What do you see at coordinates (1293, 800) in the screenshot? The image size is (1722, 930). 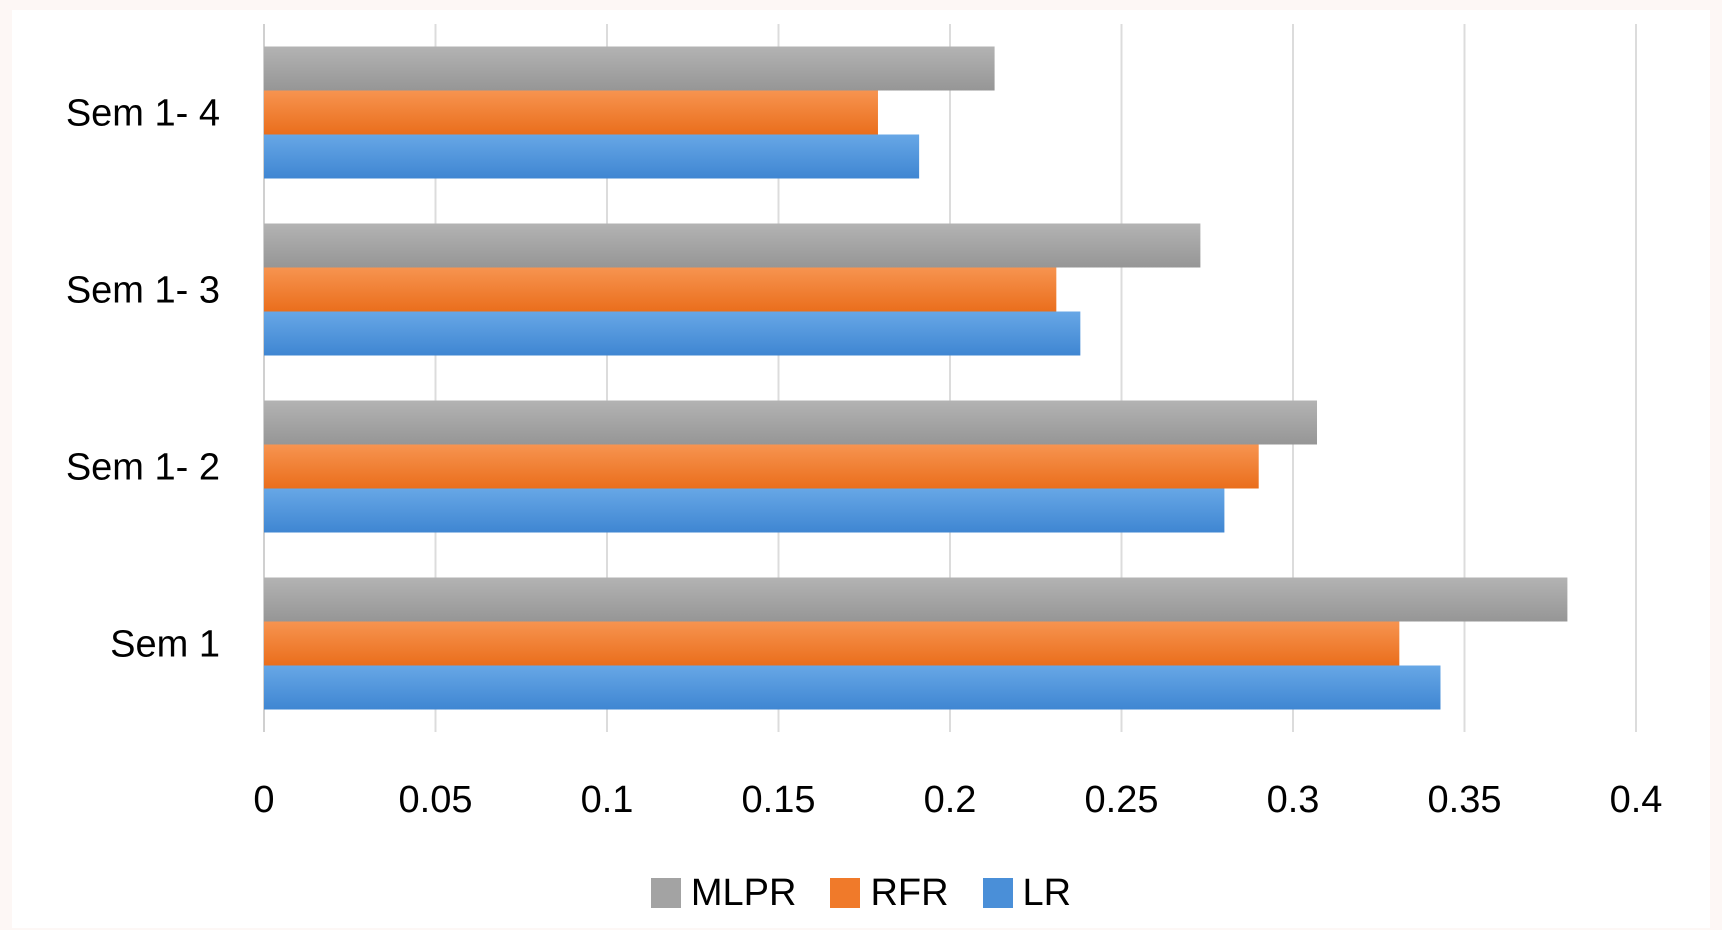 I see `x-tick-label: 0.3` at bounding box center [1293, 800].